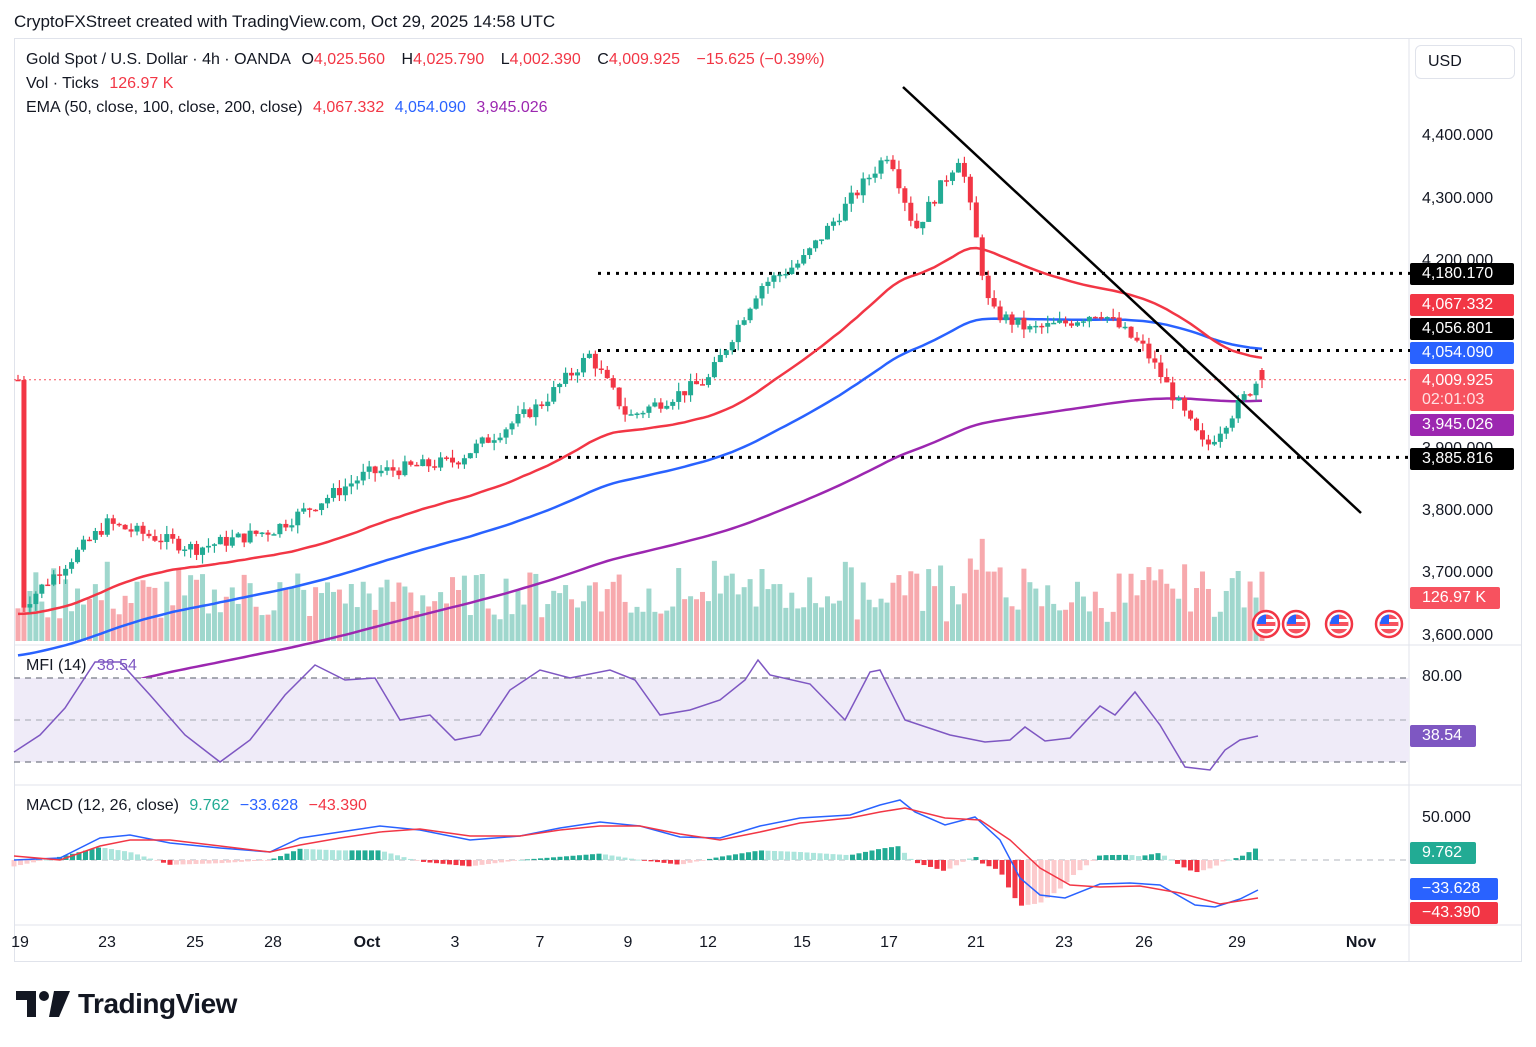 This screenshot has width=1536, height=1047. I want to click on macd-signal-value: −43.390, so click(337, 805).